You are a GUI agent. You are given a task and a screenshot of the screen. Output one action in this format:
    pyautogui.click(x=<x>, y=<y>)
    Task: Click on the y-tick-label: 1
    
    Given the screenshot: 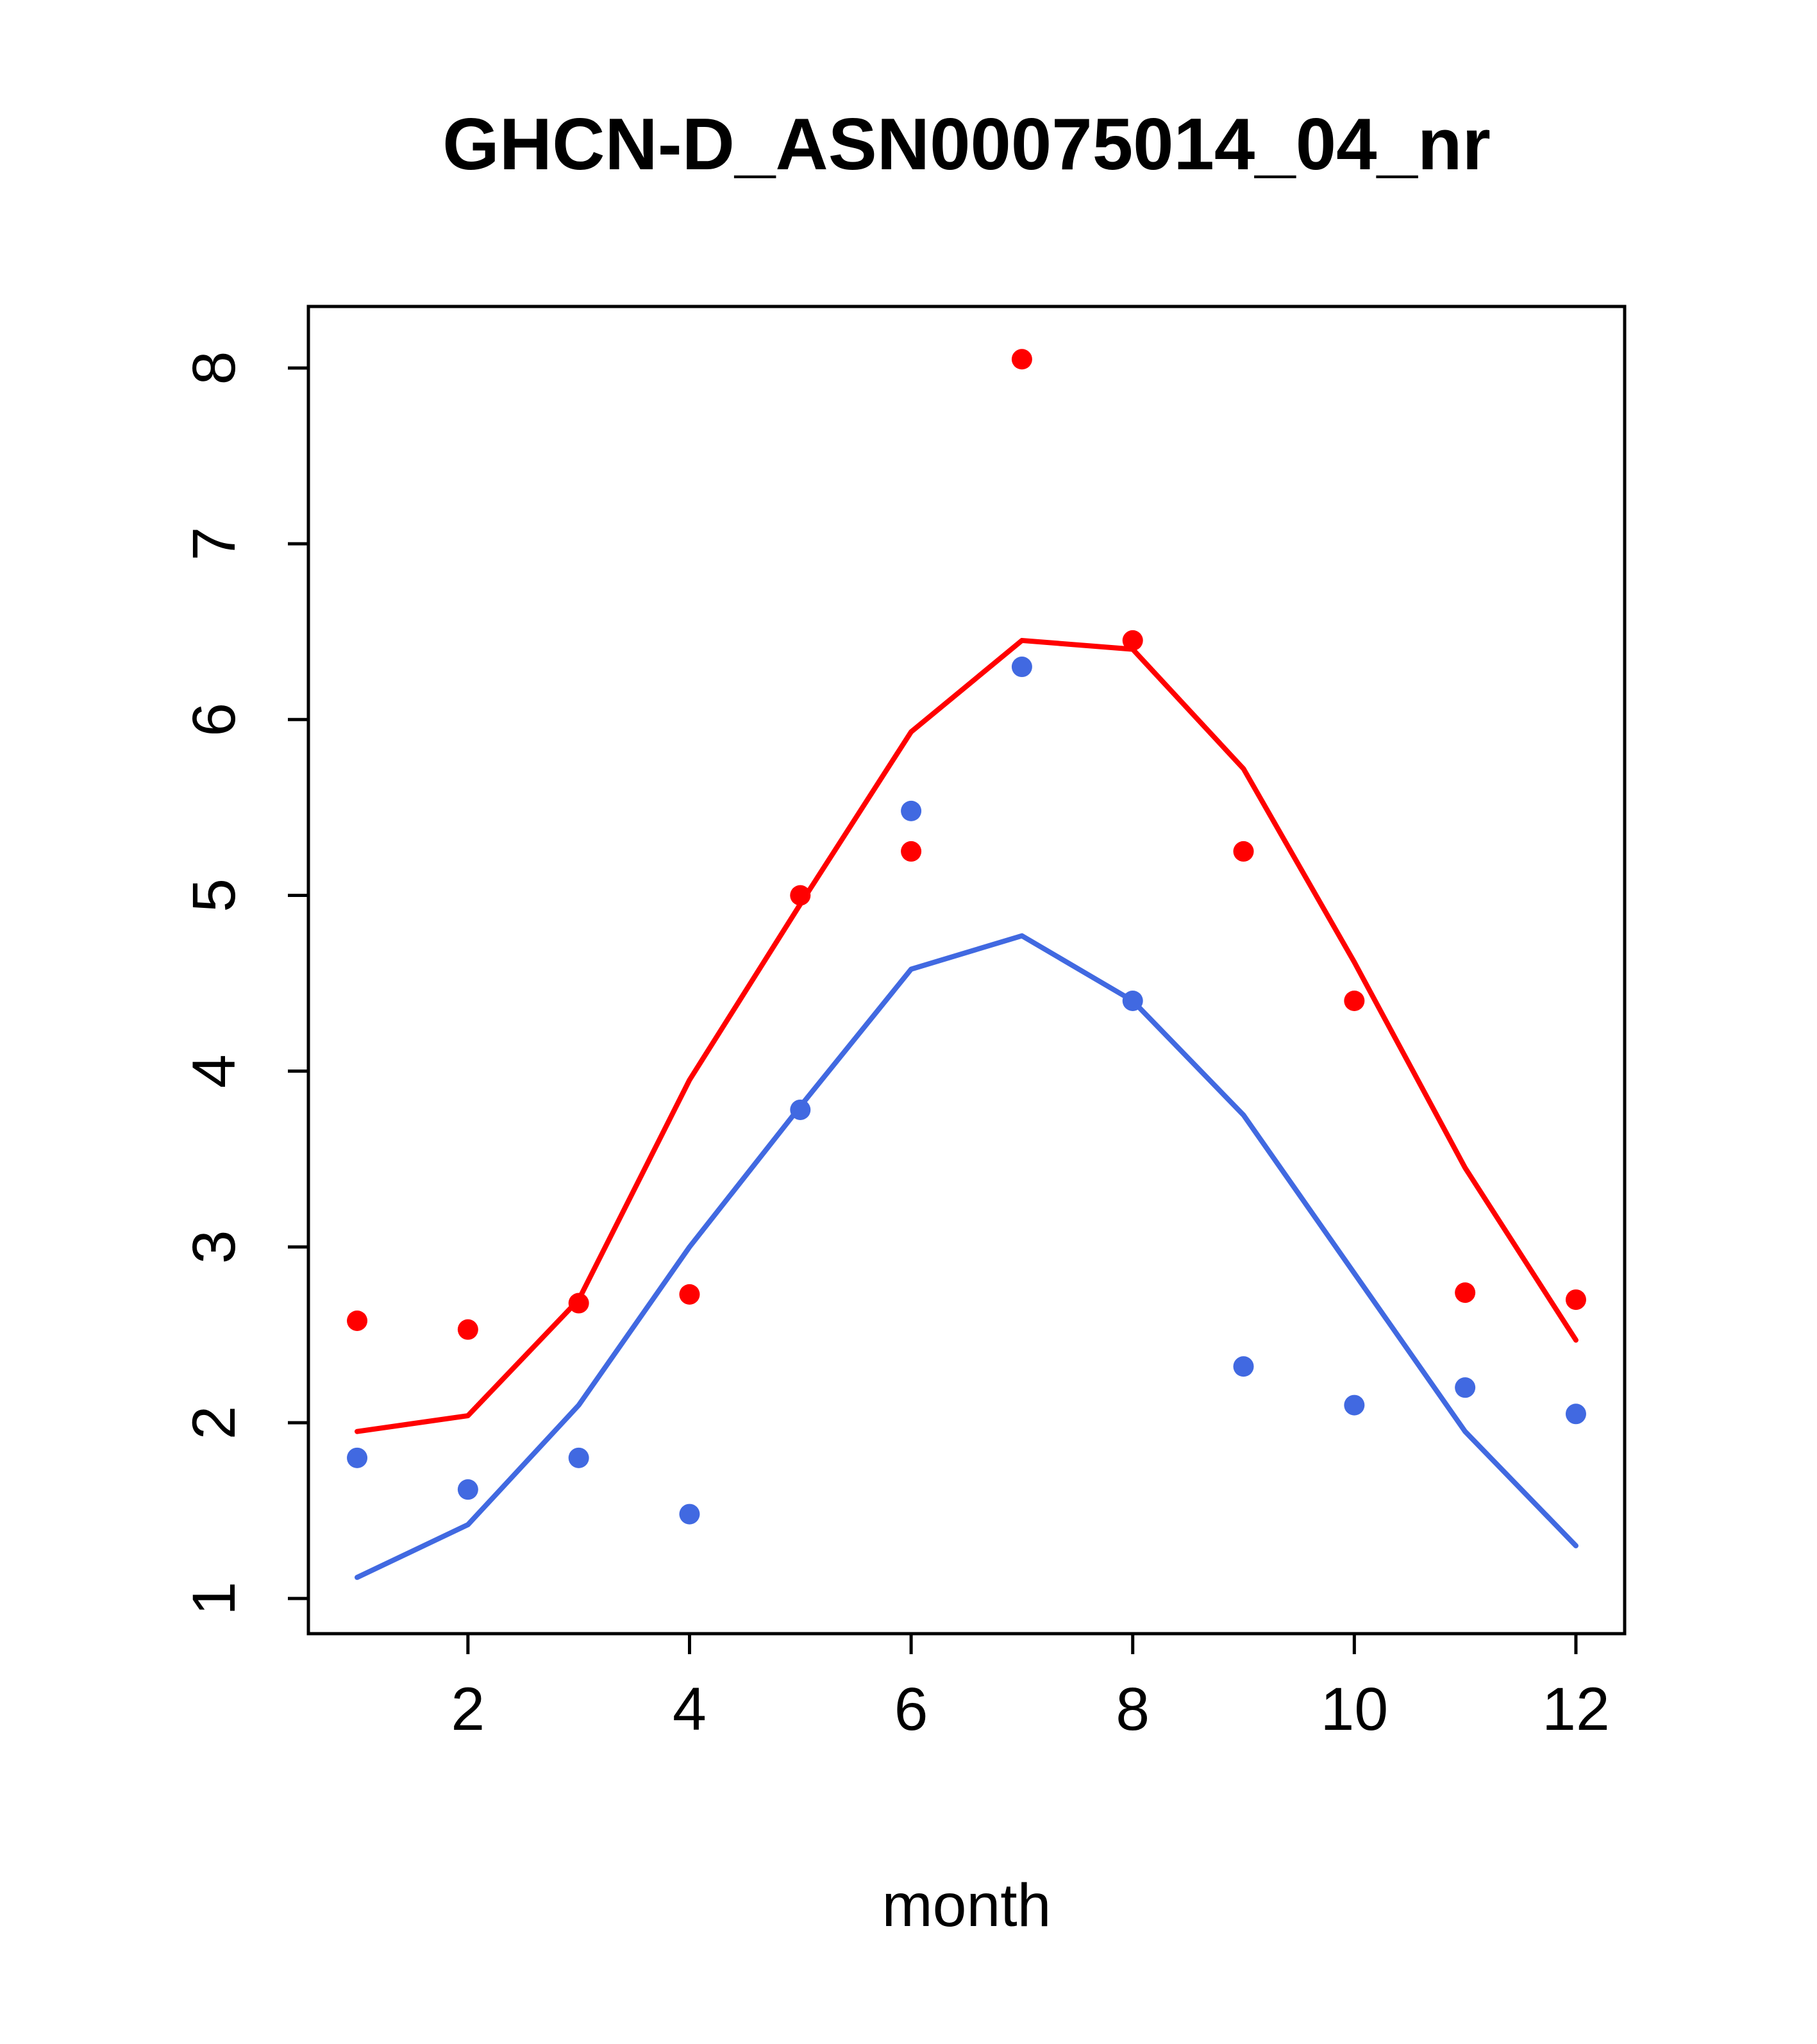 What is the action you would take?
    pyautogui.click(x=214, y=1599)
    